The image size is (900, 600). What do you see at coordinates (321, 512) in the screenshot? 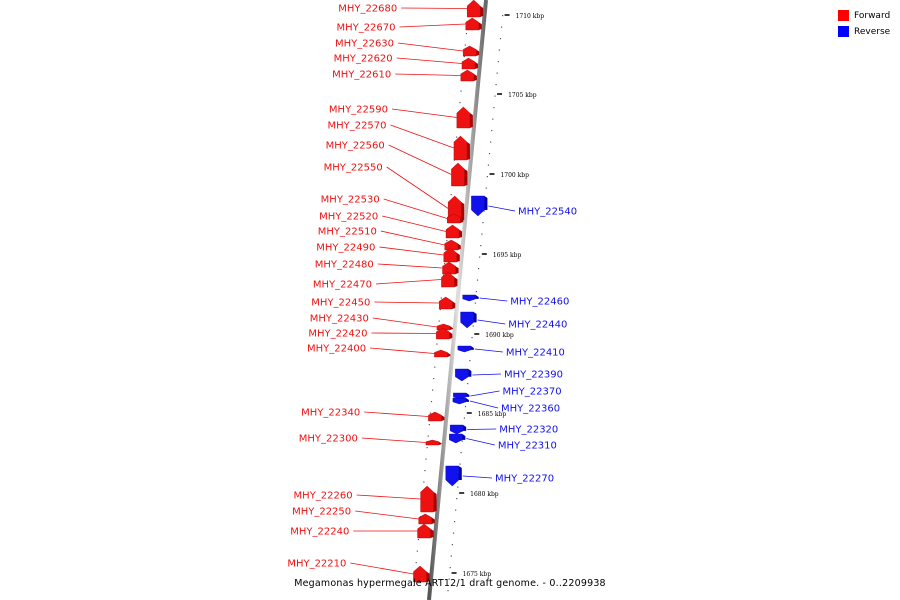
I see `gene-label-MHY_22250: MHY_22250` at bounding box center [321, 512].